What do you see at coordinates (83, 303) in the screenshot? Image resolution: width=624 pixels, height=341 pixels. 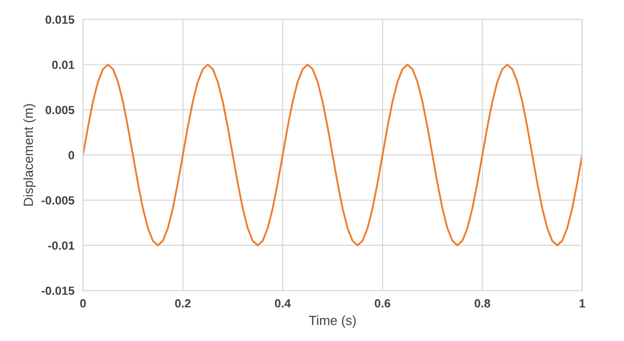 I see `x-tick-label: 0` at bounding box center [83, 303].